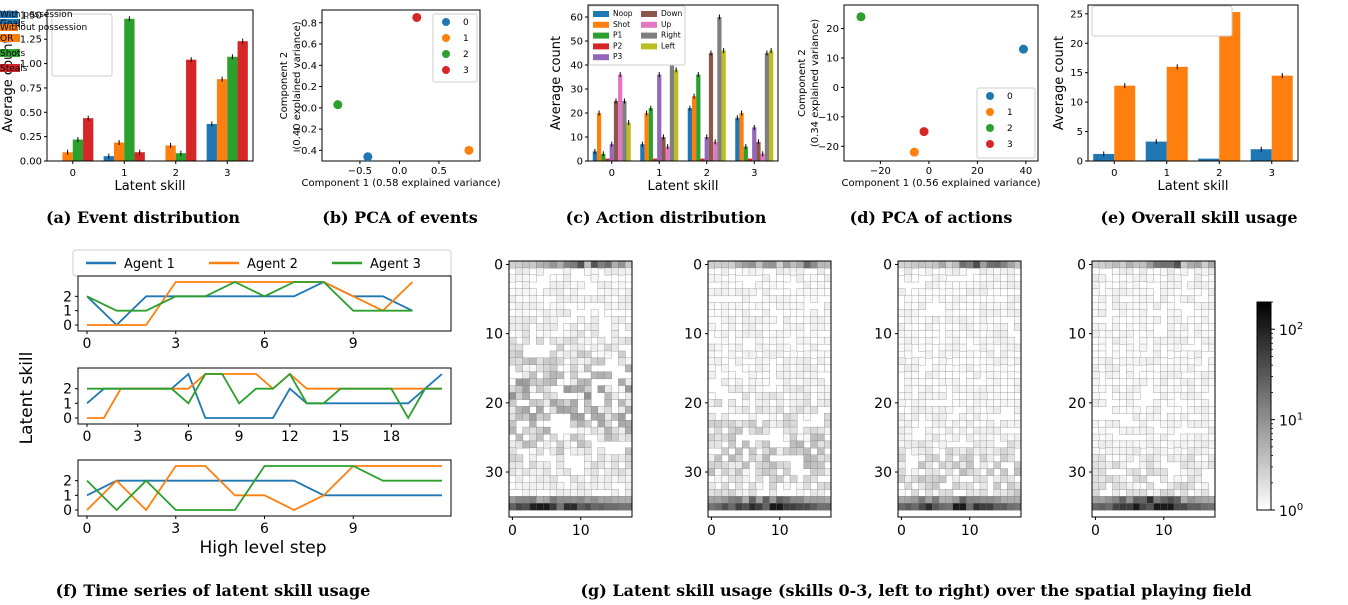  I want to click on bar-with-possession, so click(1104, 157).